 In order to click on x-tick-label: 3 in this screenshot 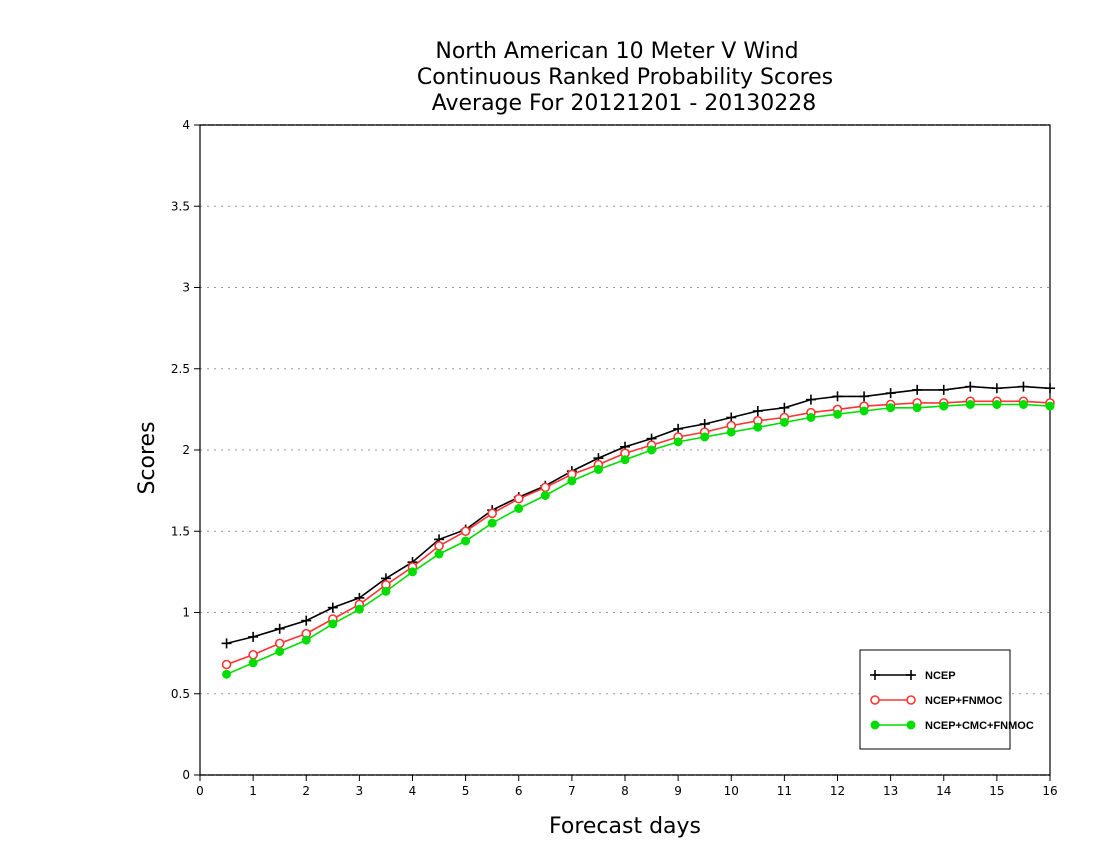, I will do `click(360, 791)`.